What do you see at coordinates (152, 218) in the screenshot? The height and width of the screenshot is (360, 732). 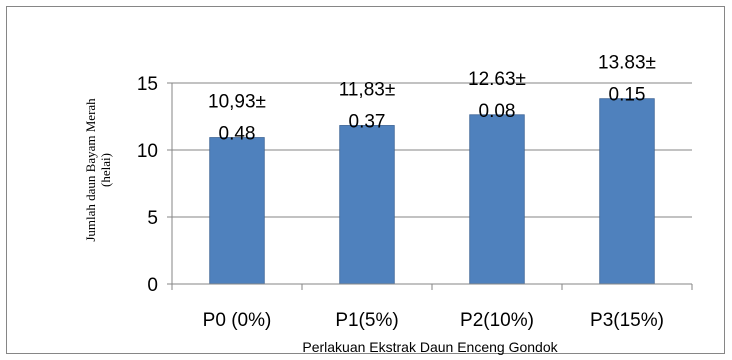 I see `y-tick-label: 5` at bounding box center [152, 218].